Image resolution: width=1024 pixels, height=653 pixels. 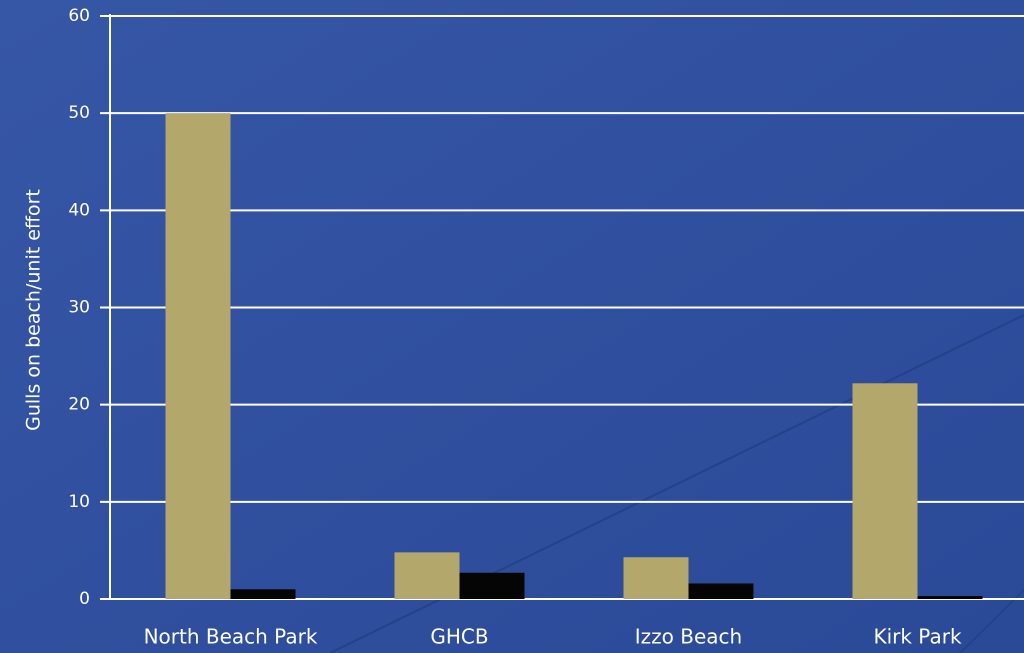 I want to click on y-tick-label: 30, so click(x=79, y=308).